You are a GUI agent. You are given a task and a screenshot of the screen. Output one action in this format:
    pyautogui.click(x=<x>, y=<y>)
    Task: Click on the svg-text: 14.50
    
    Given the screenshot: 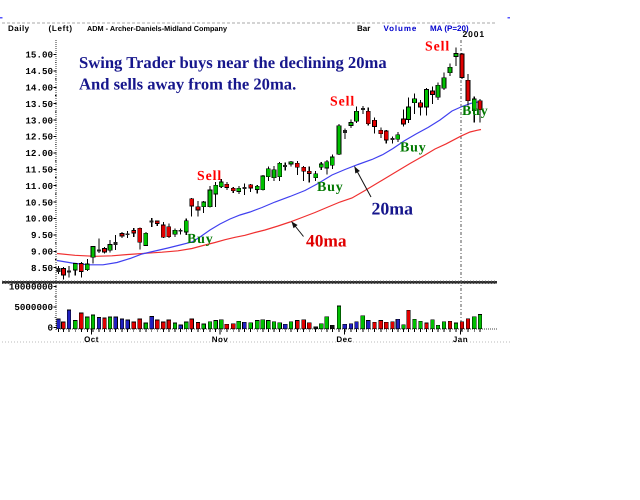 What is the action you would take?
    pyautogui.click(x=39, y=71)
    